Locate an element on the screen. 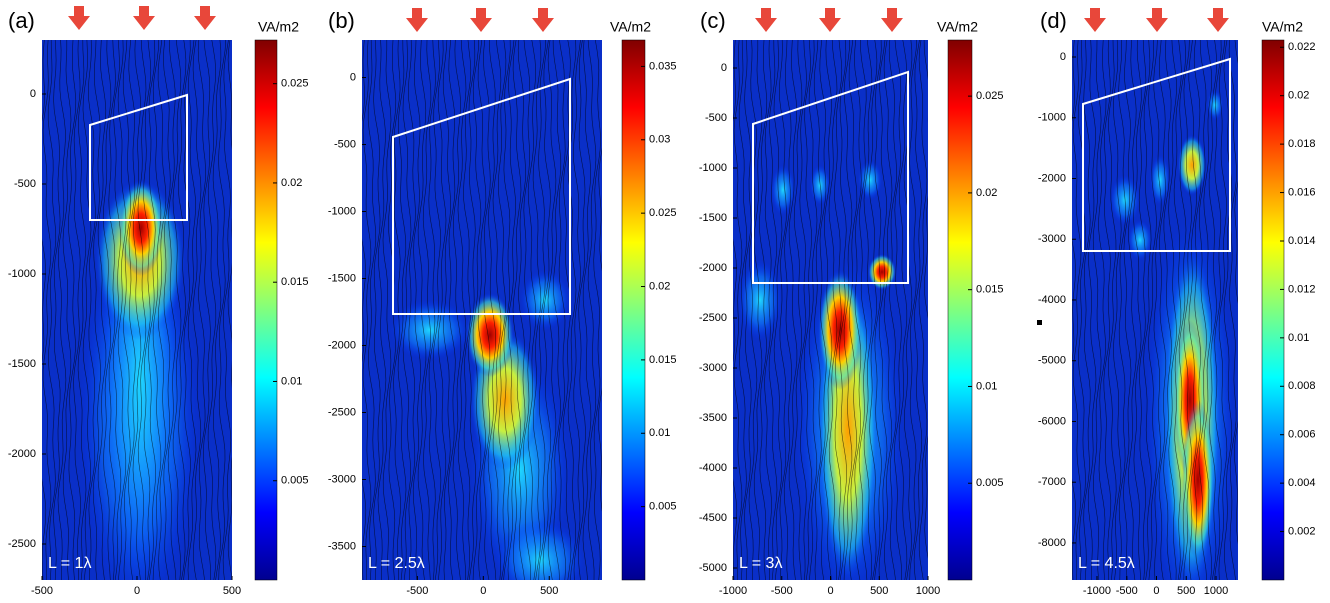  colorbar-tick-label: 0.03 is located at coordinates (659, 140).